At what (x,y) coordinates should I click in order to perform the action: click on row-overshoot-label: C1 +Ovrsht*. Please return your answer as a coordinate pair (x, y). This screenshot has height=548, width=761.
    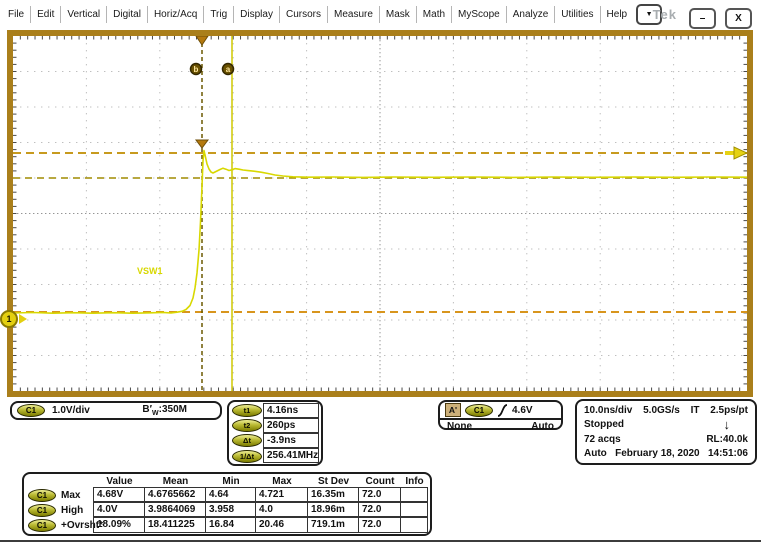
    Looking at the image, I should click on (64, 525).